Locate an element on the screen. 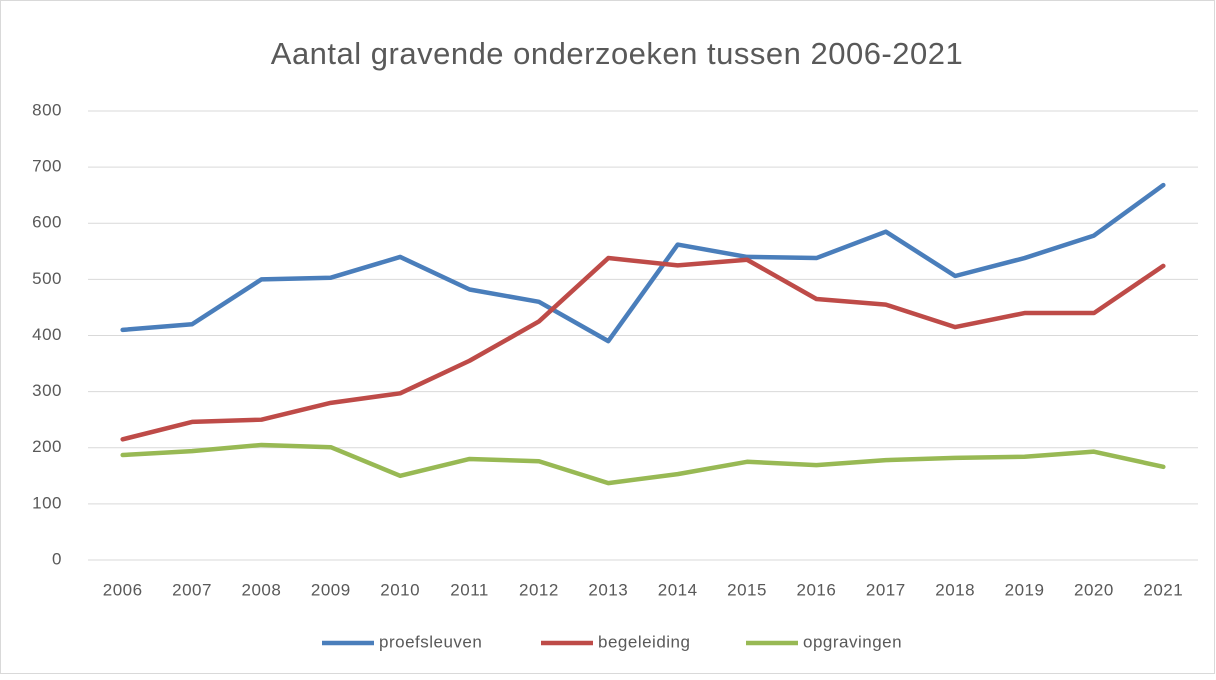  x-tick-label: 2014 is located at coordinates (678, 589).